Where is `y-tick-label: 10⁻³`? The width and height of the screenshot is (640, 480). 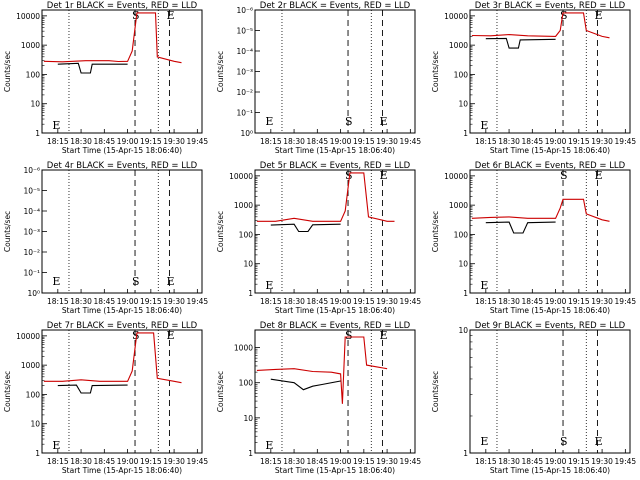
y-tick-label: 10⁻³ is located at coordinates (244, 72).